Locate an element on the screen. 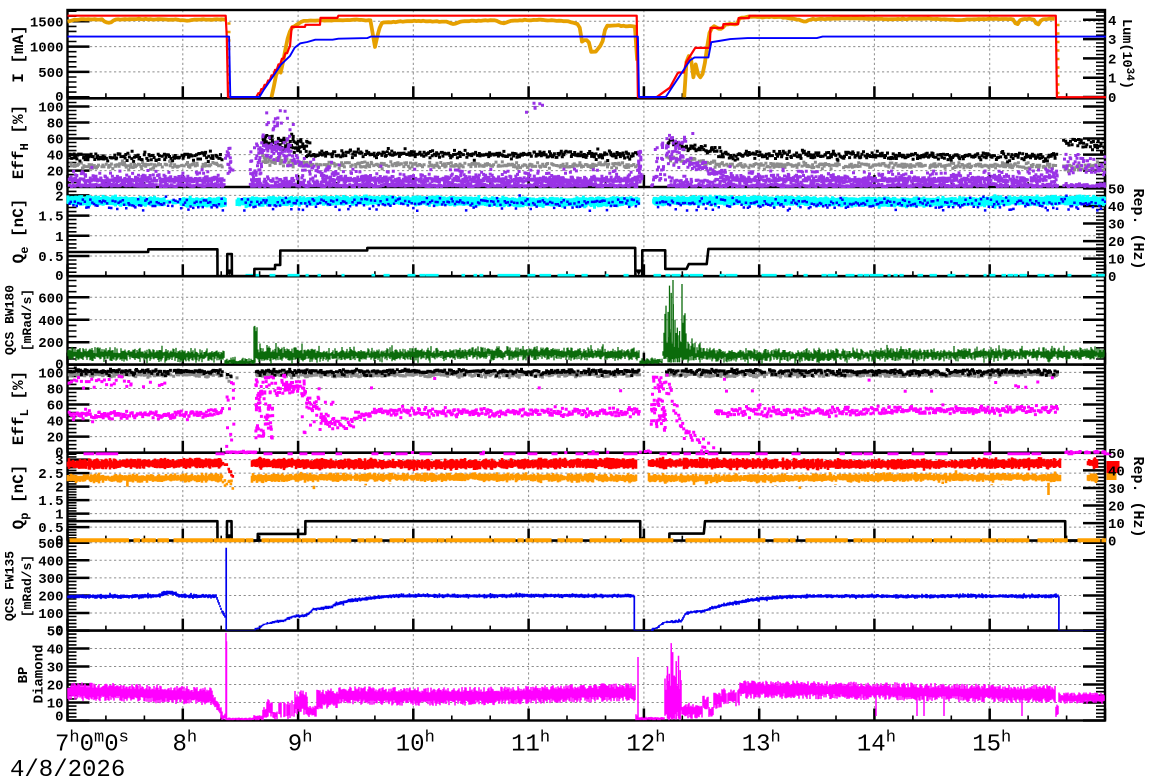 This screenshot has width=1172, height=782. svg-text: Qp [nC] is located at coordinates (21, 497).